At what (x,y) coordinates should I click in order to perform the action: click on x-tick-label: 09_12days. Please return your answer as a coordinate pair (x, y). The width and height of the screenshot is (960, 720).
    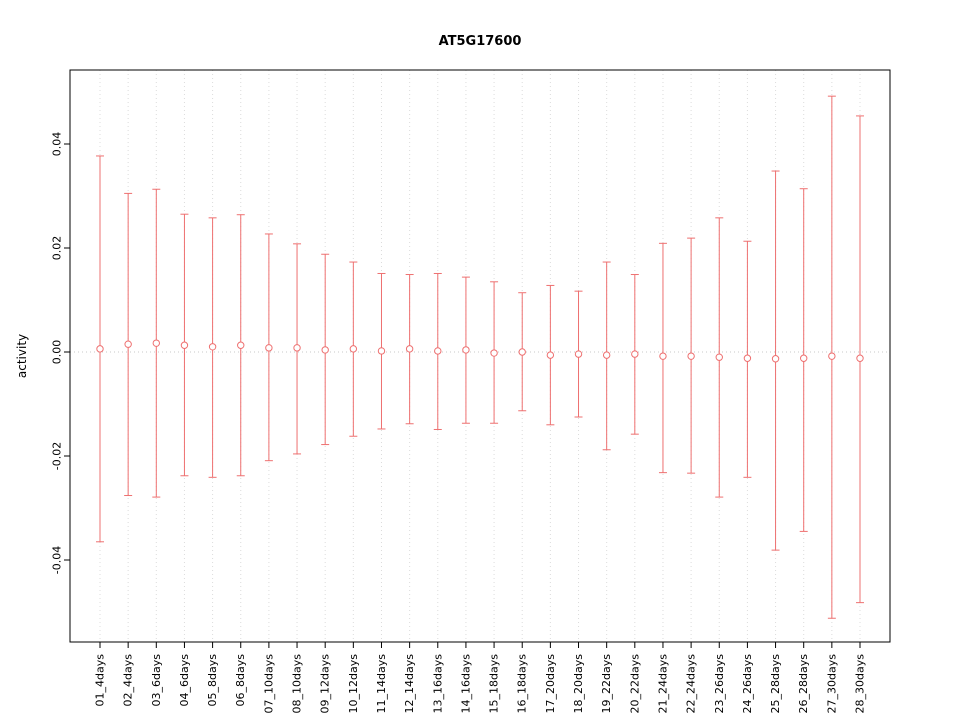
    Looking at the image, I should click on (325, 684).